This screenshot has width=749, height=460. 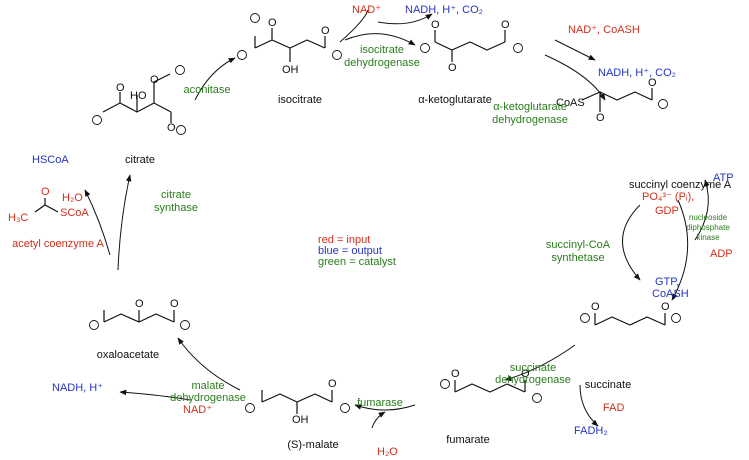 I want to click on molecule-name: isocitrate, so click(x=300, y=100).